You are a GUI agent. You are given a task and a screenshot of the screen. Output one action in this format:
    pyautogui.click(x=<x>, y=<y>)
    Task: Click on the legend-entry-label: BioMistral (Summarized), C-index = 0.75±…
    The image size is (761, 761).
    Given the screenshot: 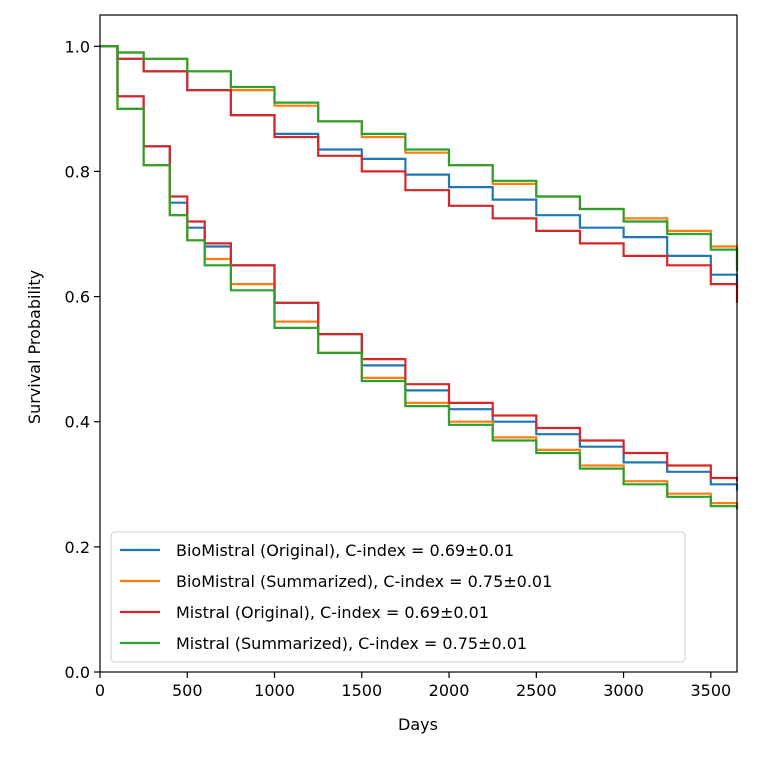 What is the action you would take?
    pyautogui.click(x=364, y=581)
    